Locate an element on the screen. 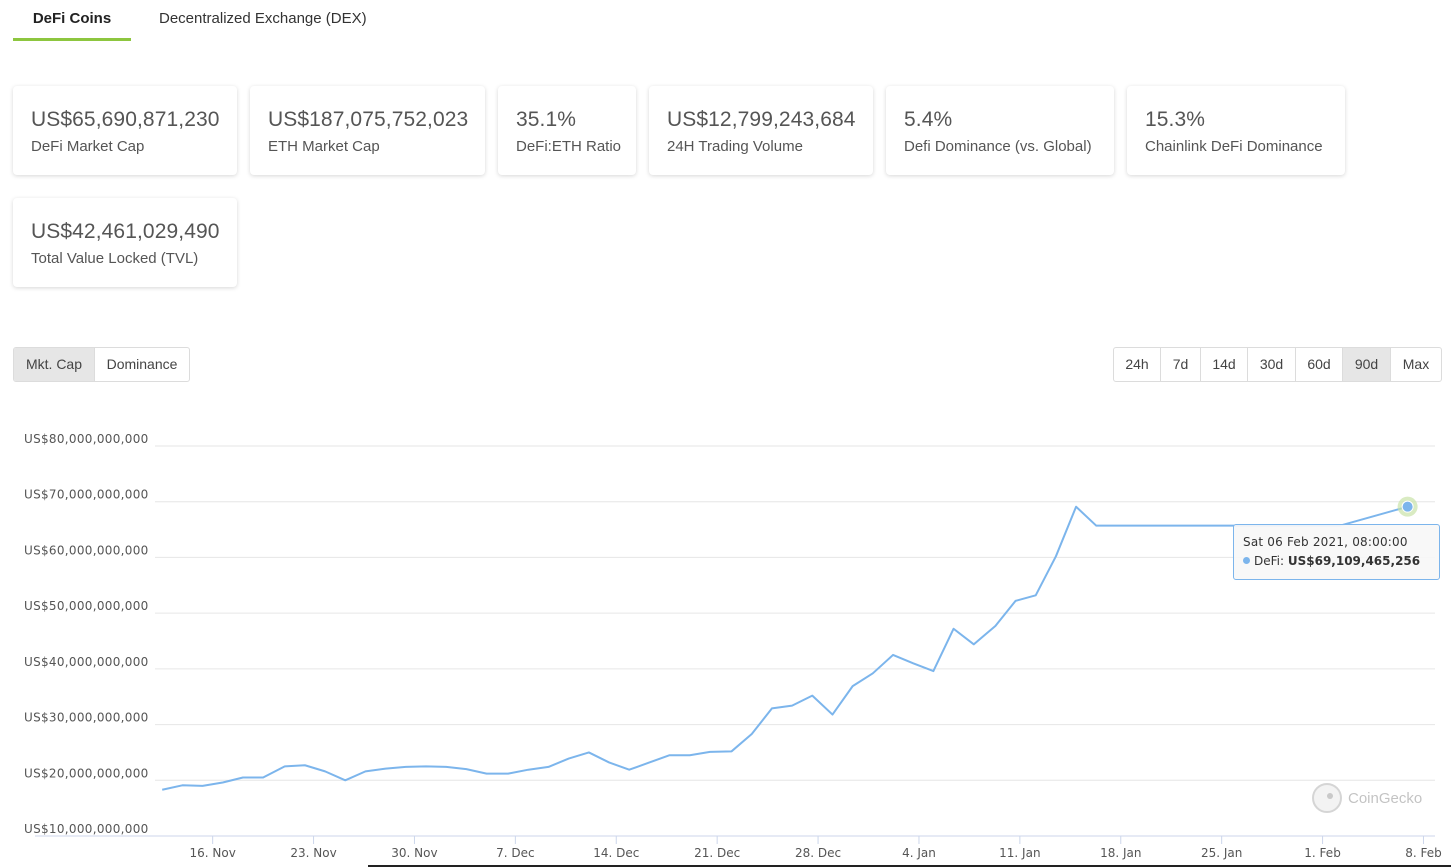  mkt-cap-button: Mkt. Cap is located at coordinates (54, 364).